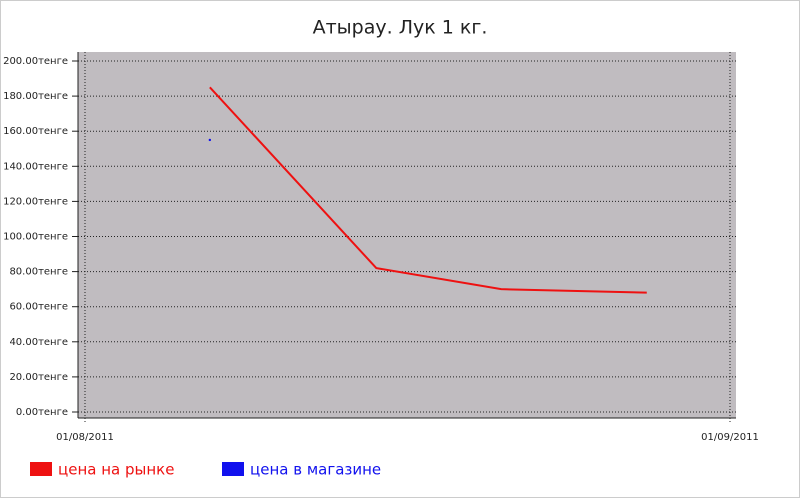 The image size is (800, 498). Describe the element at coordinates (730, 437) in the screenshot. I see `x-tick-label: 01/09/2011` at that location.